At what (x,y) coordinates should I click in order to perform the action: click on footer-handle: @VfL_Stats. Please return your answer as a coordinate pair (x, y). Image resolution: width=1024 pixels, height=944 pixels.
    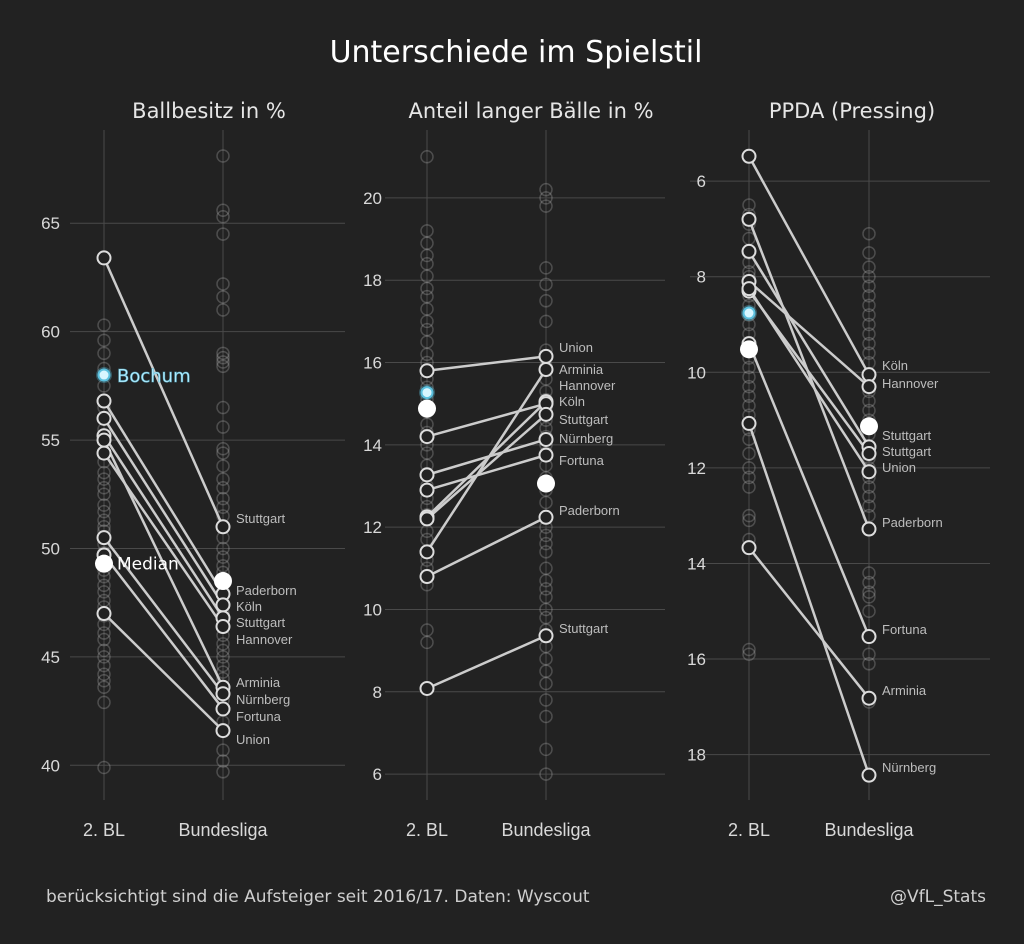
    Looking at the image, I should click on (938, 897).